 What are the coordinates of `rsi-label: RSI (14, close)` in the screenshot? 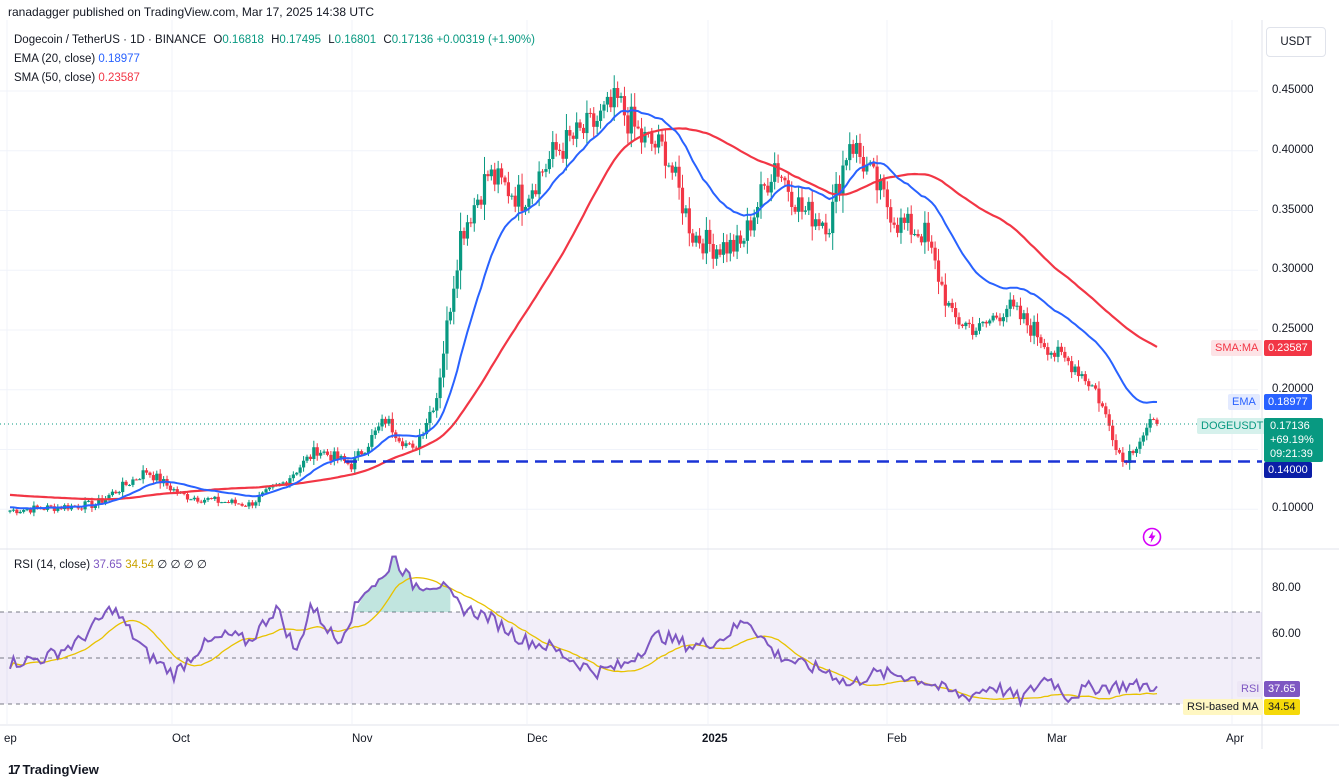 It's located at (52, 565).